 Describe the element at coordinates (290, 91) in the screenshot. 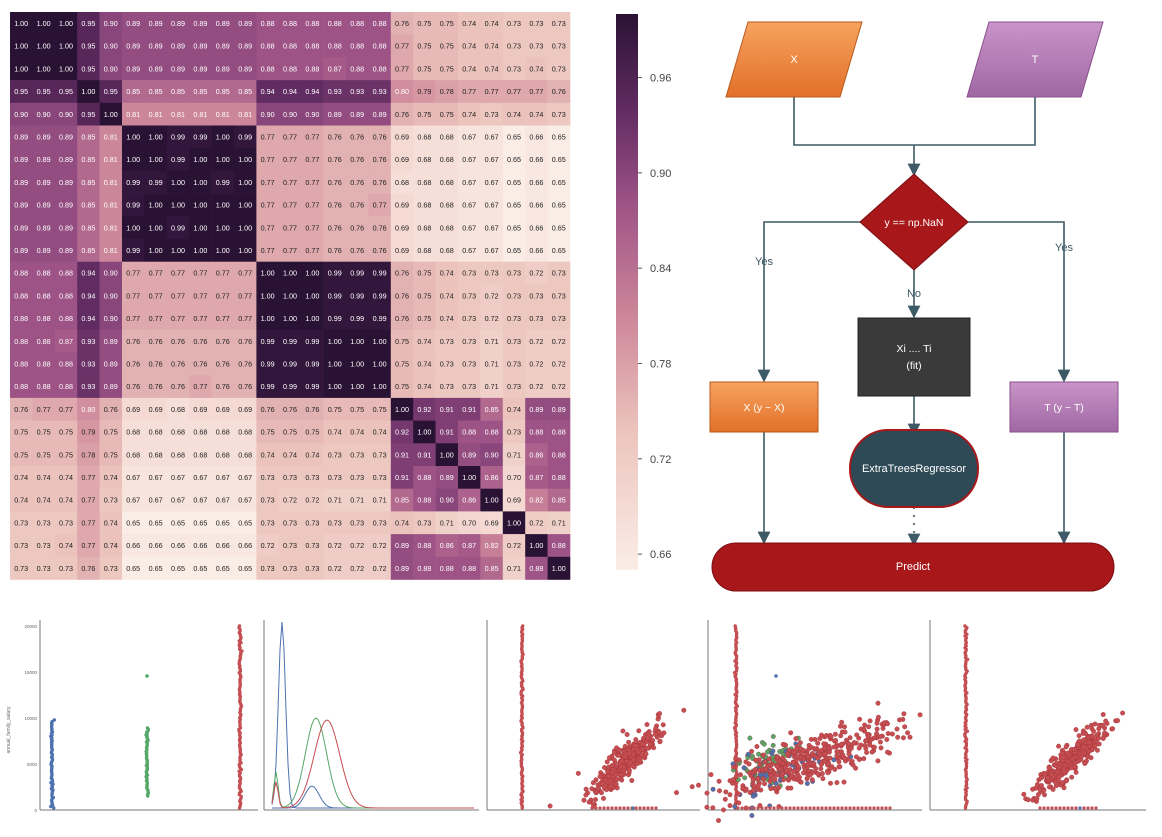

I see `heatmap-cell-label: 0.94` at that location.